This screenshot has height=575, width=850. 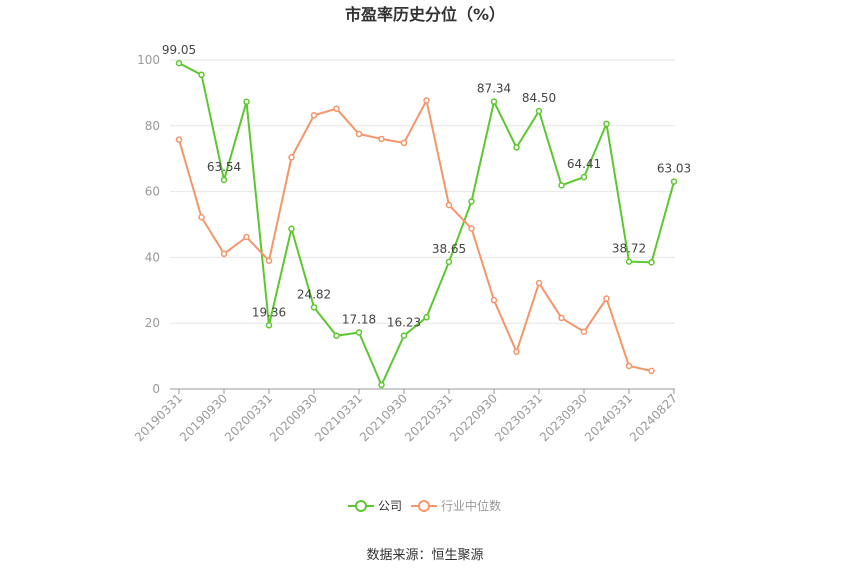 I want to click on legend-item-industry-median: 行业中位数, so click(x=456, y=505).